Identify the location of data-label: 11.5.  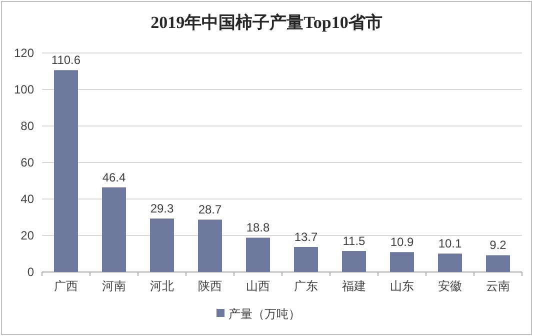
(354, 241).